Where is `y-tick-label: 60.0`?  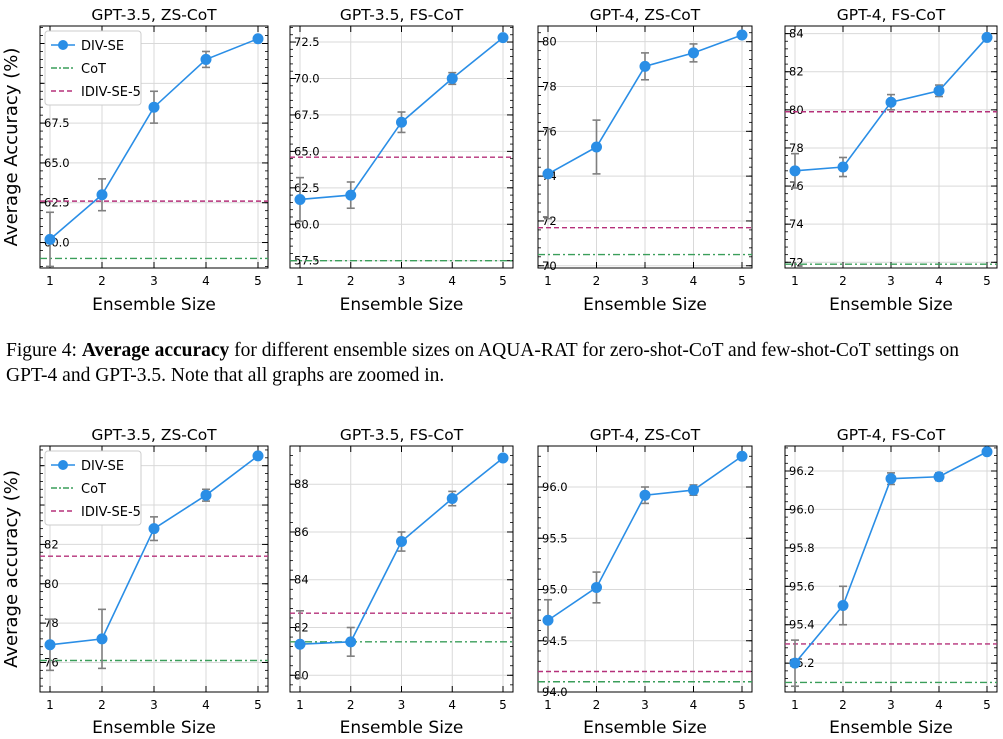 y-tick-label: 60.0 is located at coordinates (307, 224).